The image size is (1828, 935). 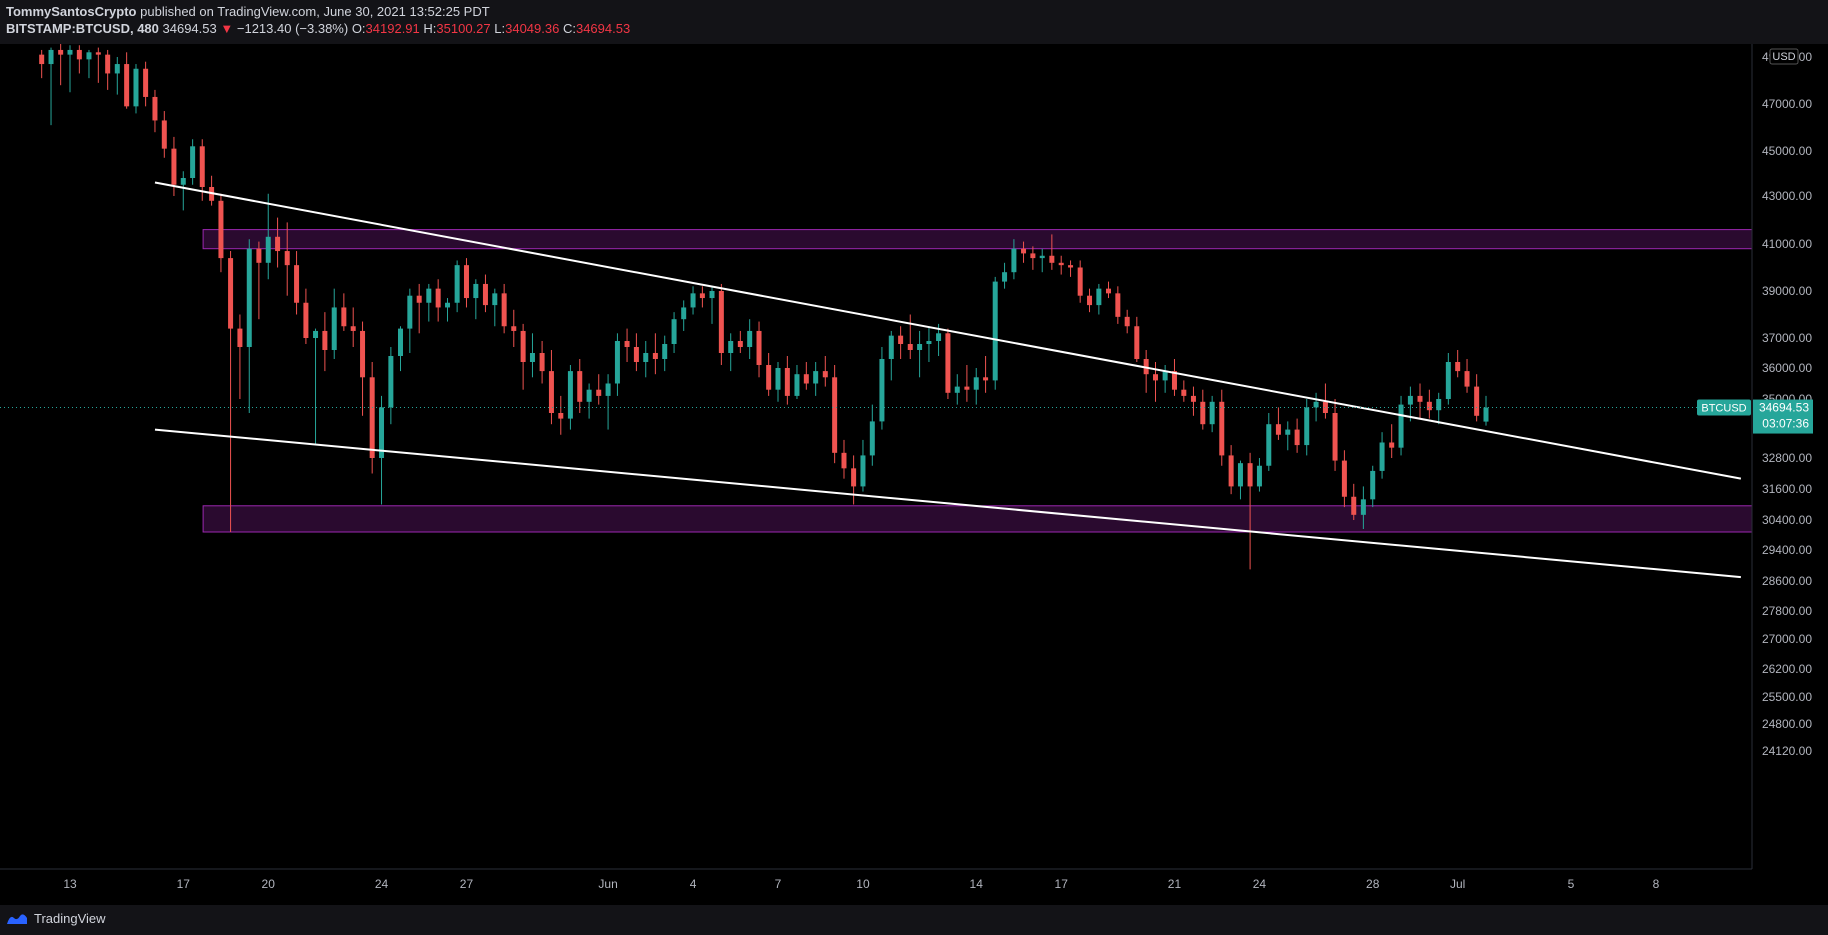 What do you see at coordinates (71, 11) in the screenshot?
I see `author-name: TommySantosCrypto` at bounding box center [71, 11].